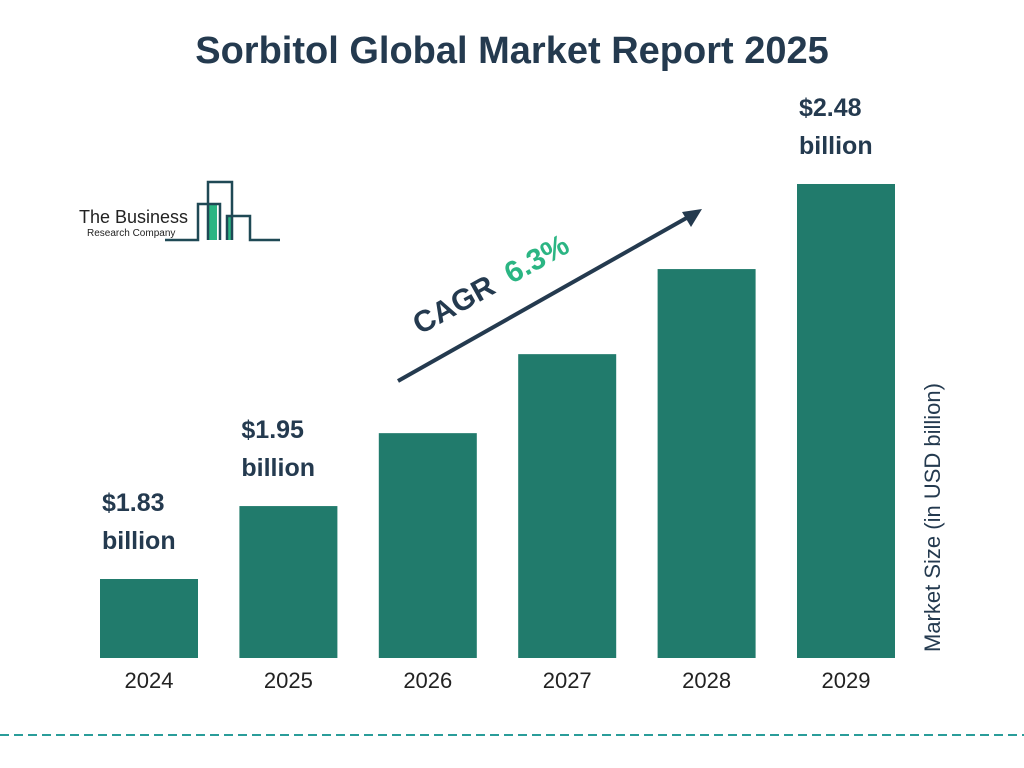 Image resolution: width=1024 pixels, height=768 pixels. What do you see at coordinates (427, 545) in the screenshot?
I see `bar-2026` at bounding box center [427, 545].